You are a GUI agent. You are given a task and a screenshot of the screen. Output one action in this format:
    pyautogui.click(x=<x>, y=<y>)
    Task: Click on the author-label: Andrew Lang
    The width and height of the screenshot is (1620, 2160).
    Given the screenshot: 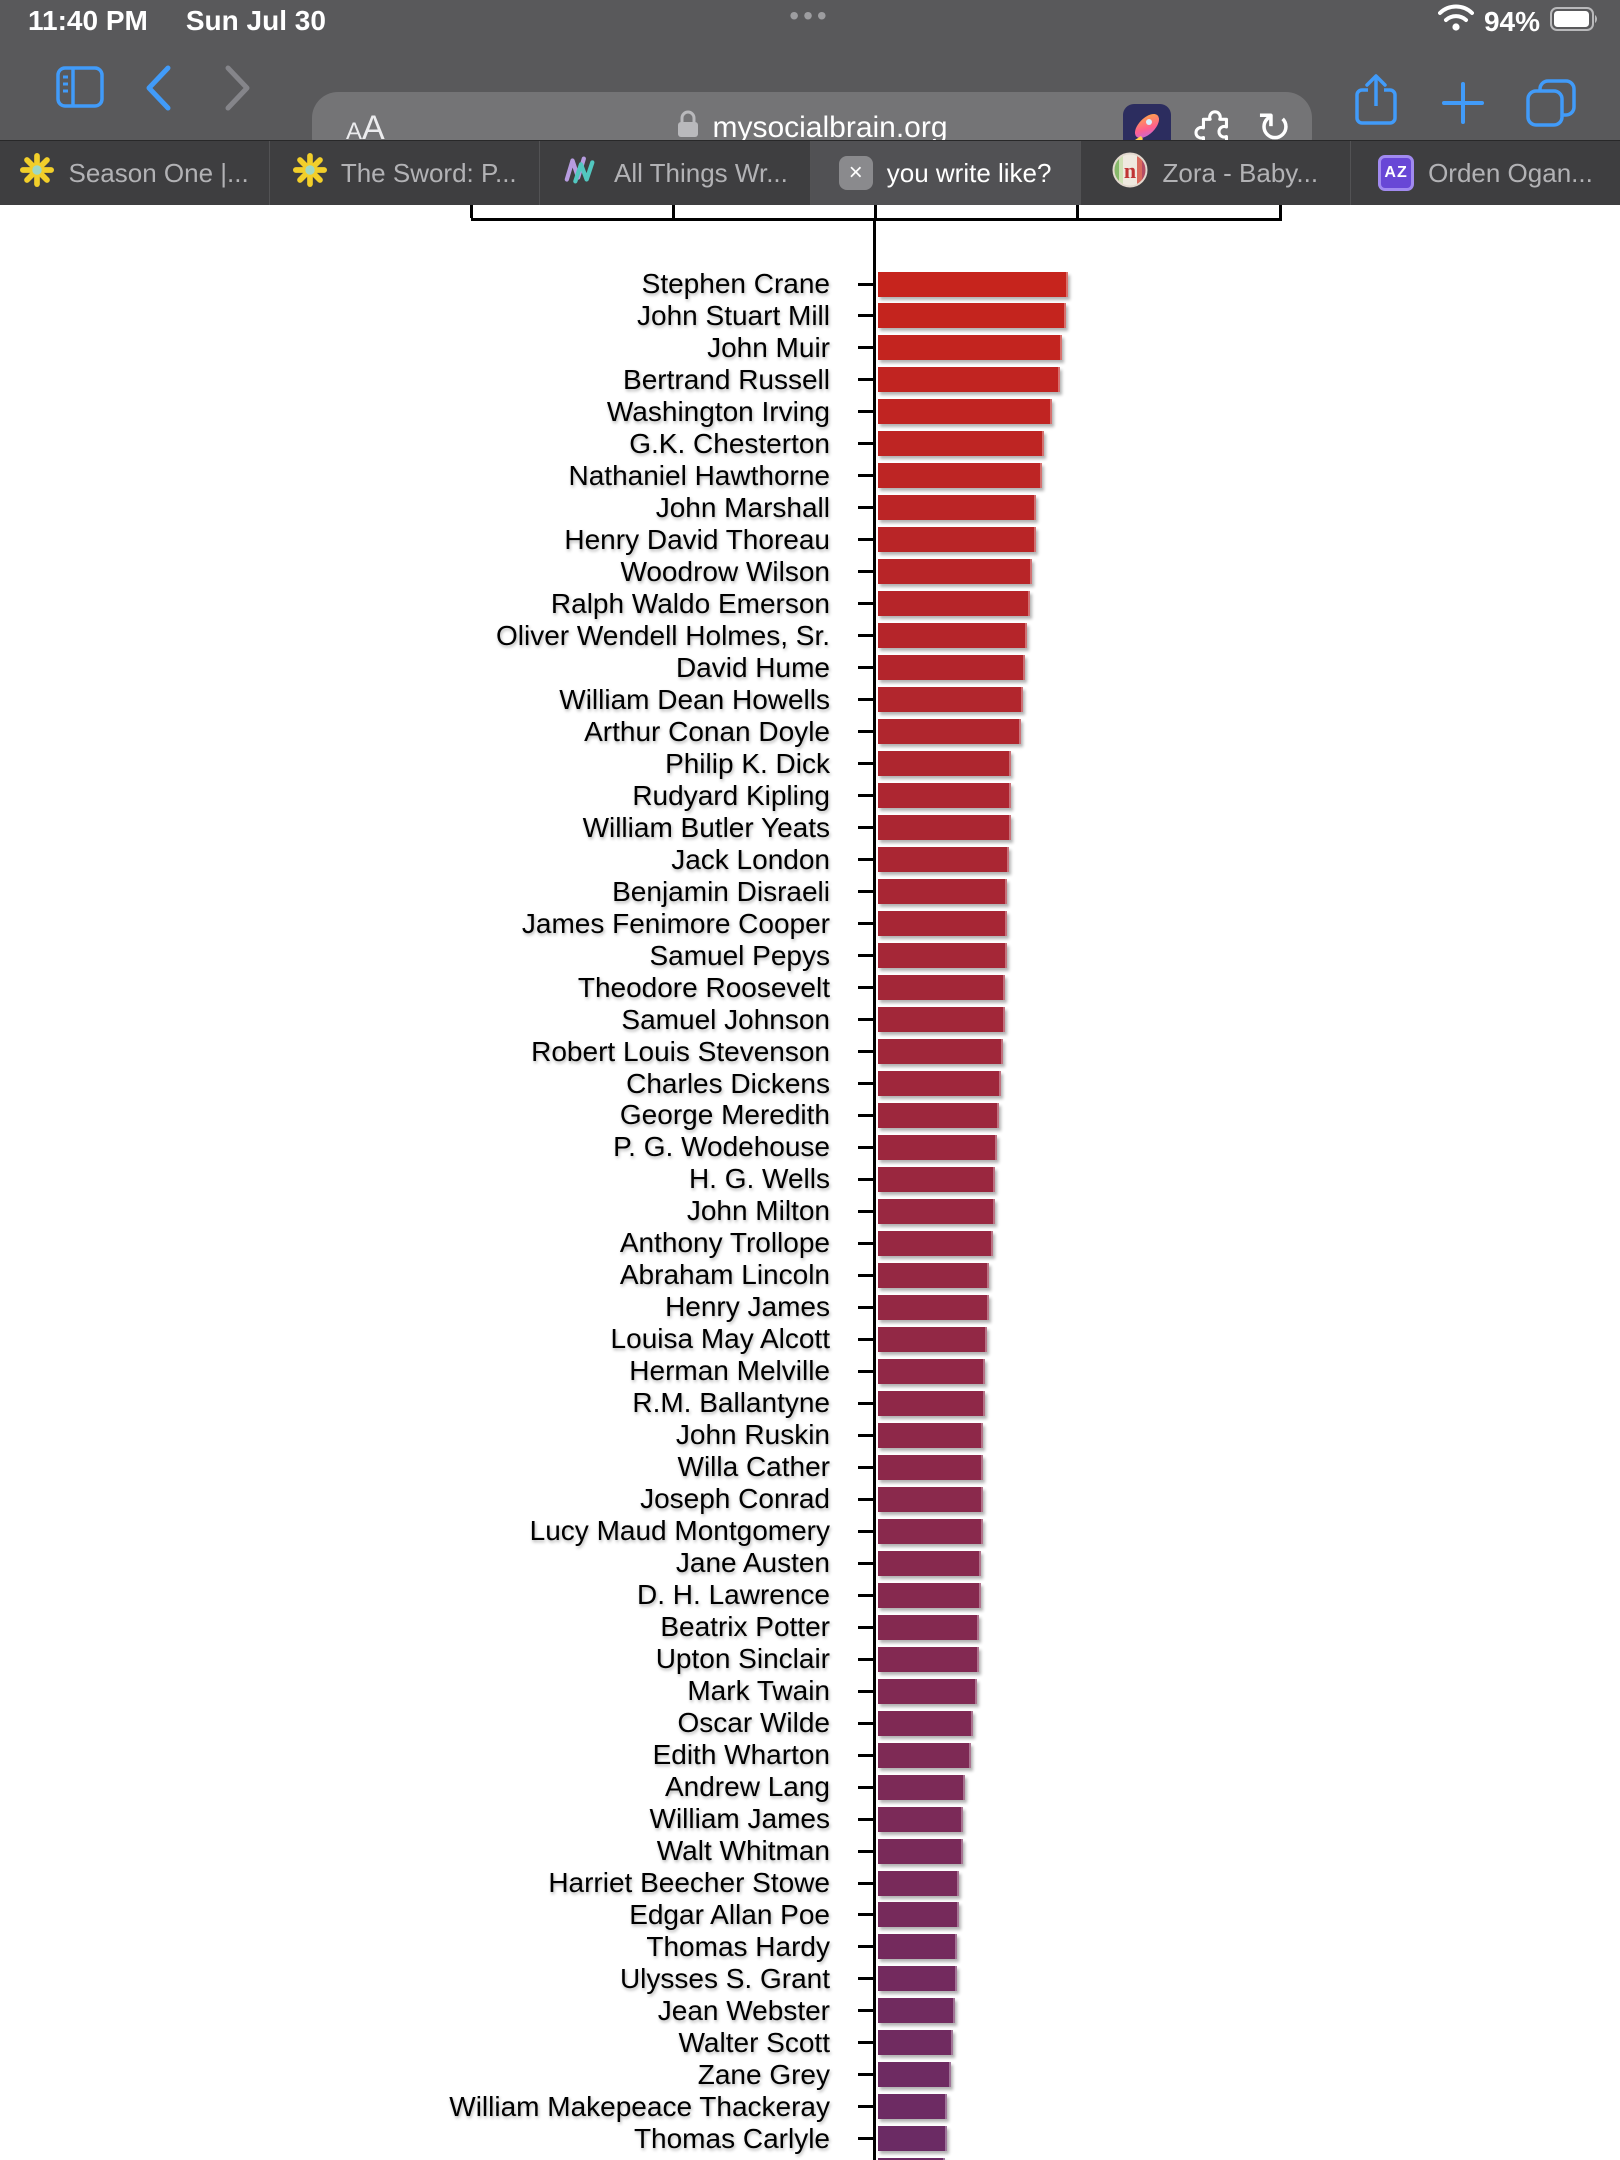 What is the action you would take?
    pyautogui.click(x=747, y=1787)
    